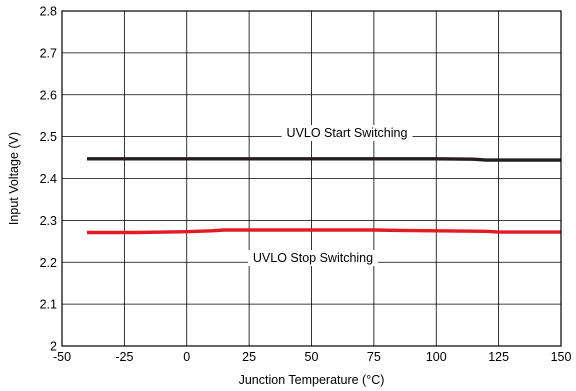 Image resolution: width=576 pixels, height=391 pixels. I want to click on y-tick-label: 2.4, so click(48, 179).